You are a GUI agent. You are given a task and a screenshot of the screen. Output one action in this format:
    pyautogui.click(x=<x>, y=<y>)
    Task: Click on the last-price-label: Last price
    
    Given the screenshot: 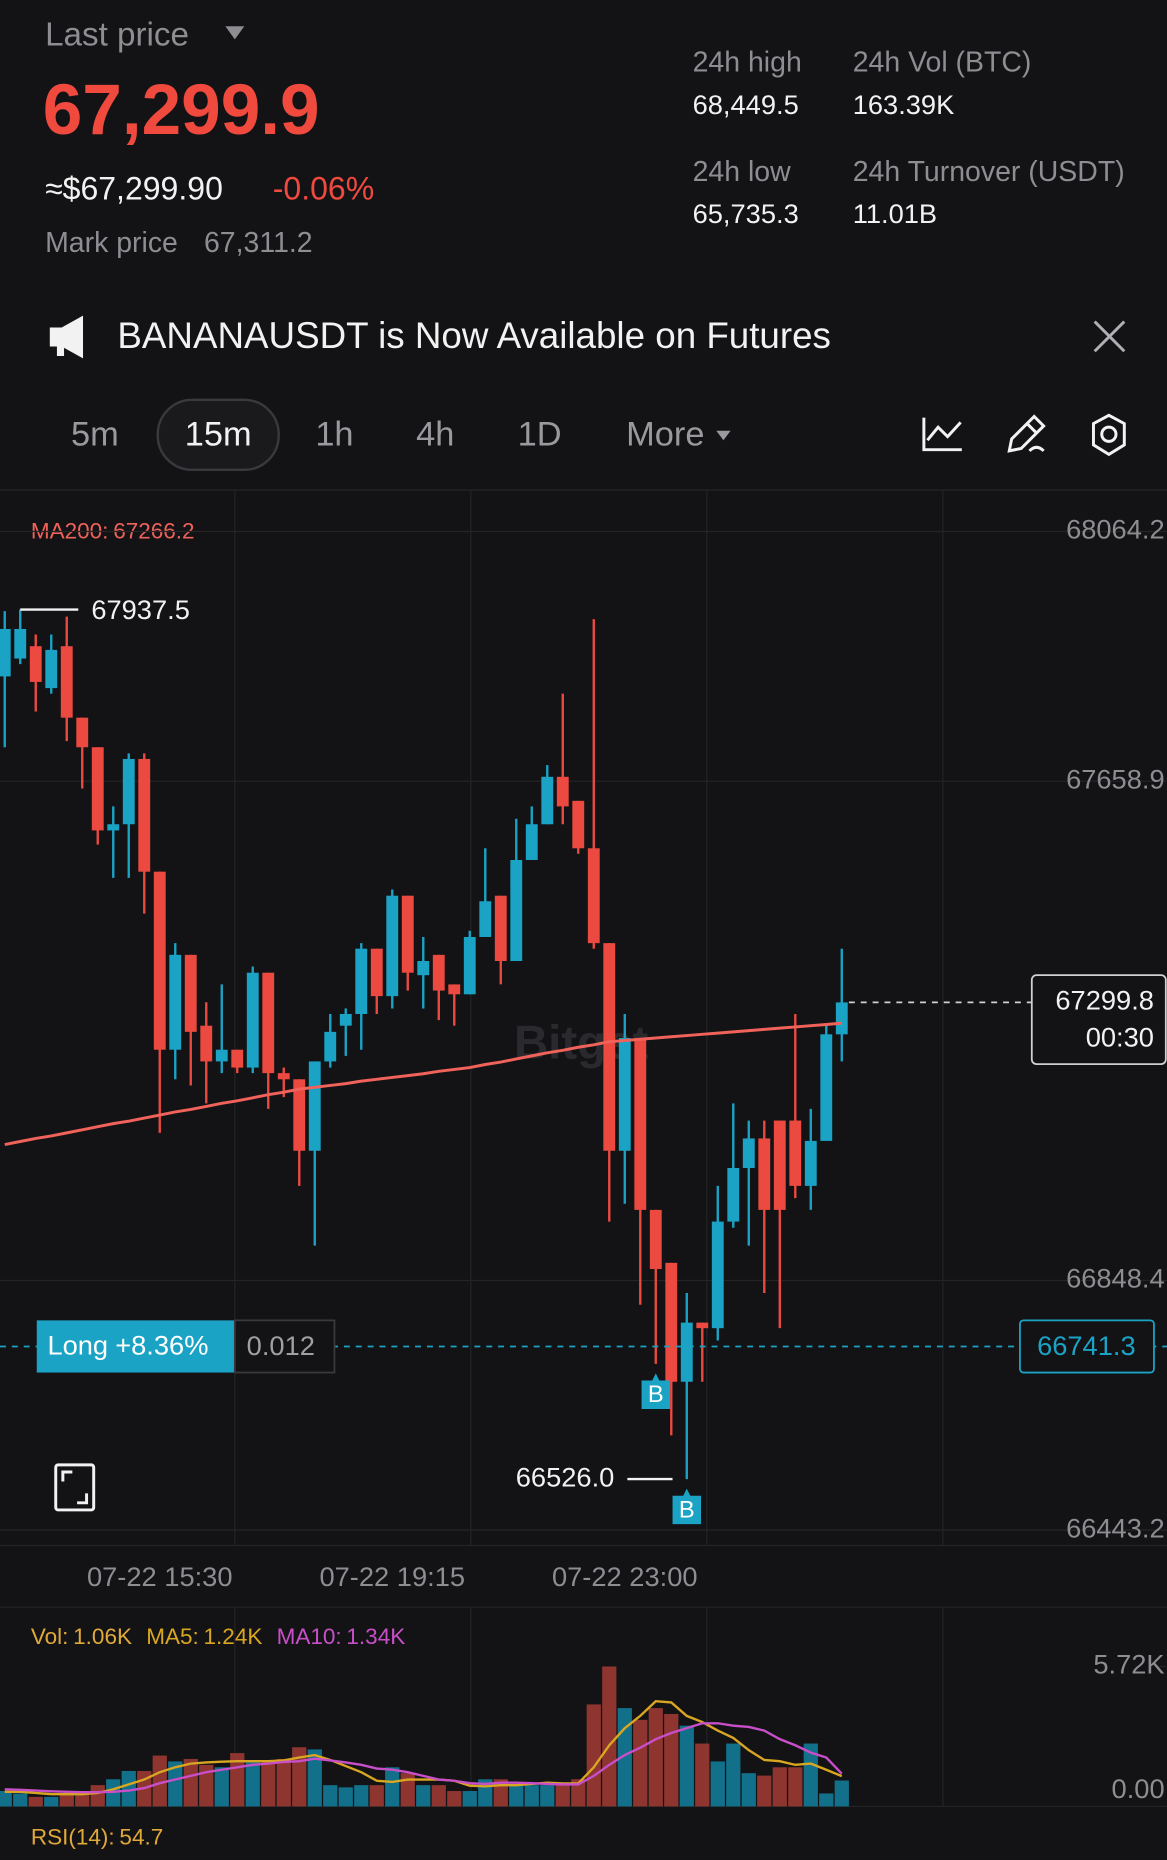 What is the action you would take?
    pyautogui.click(x=117, y=35)
    